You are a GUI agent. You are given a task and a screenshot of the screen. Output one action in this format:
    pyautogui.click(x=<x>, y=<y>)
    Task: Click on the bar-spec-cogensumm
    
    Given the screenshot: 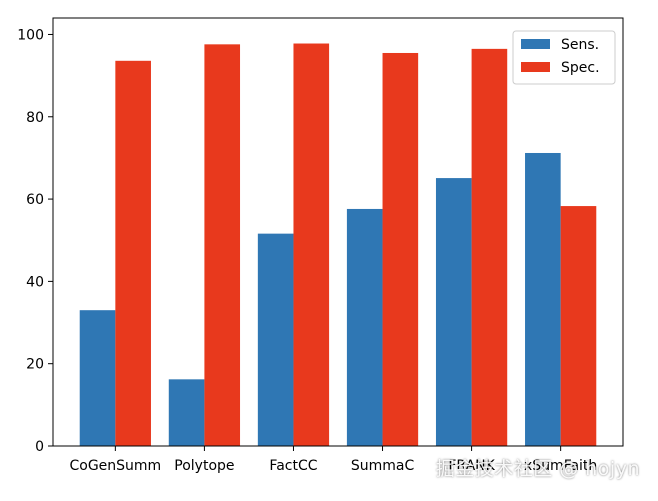 What is the action you would take?
    pyautogui.click(x=133, y=253)
    